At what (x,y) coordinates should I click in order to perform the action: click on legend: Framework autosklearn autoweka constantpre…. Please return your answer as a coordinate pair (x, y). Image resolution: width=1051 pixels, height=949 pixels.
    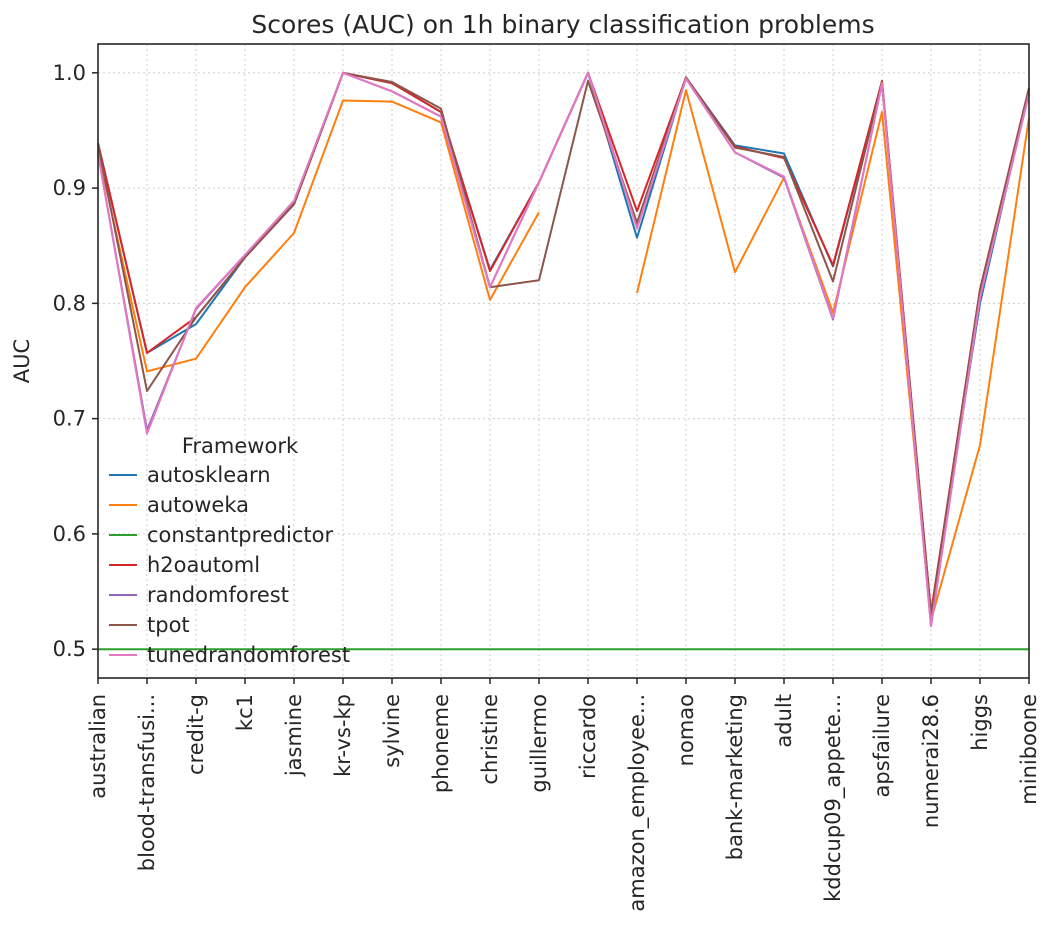
    Looking at the image, I should click on (229, 550).